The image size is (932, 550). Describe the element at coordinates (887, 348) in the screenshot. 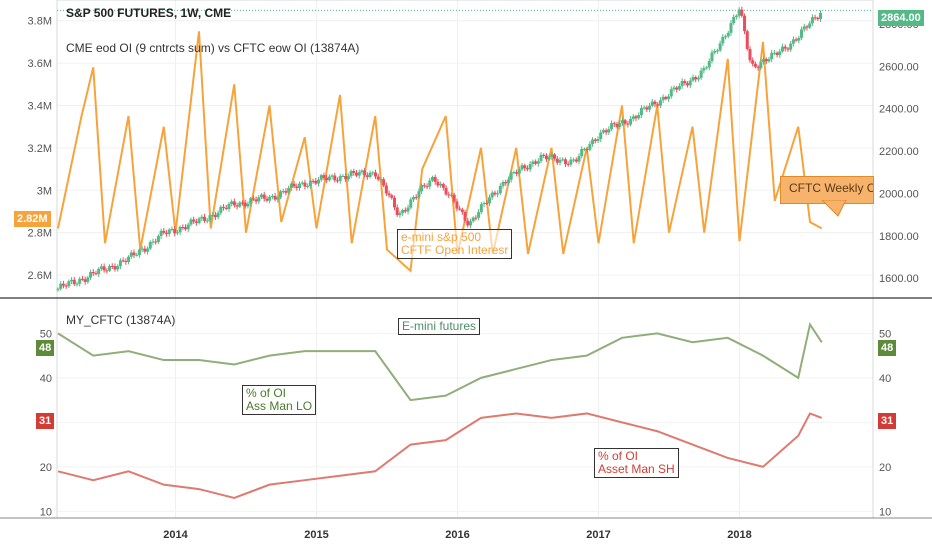

I see `lo-right-tag: 48` at that location.